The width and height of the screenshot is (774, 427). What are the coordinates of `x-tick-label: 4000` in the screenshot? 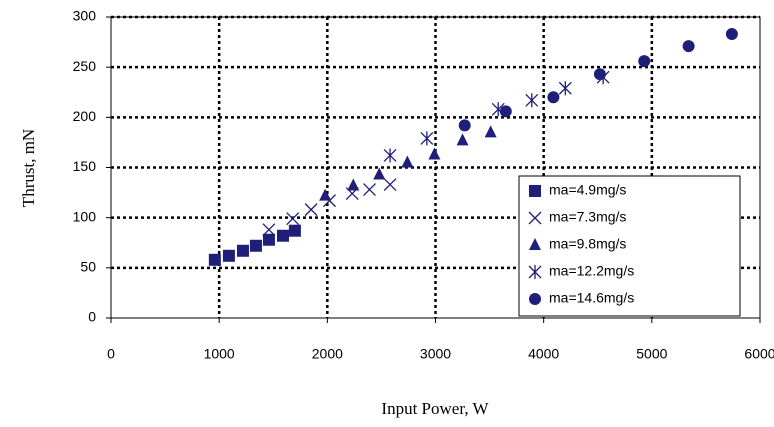 It's located at (543, 354).